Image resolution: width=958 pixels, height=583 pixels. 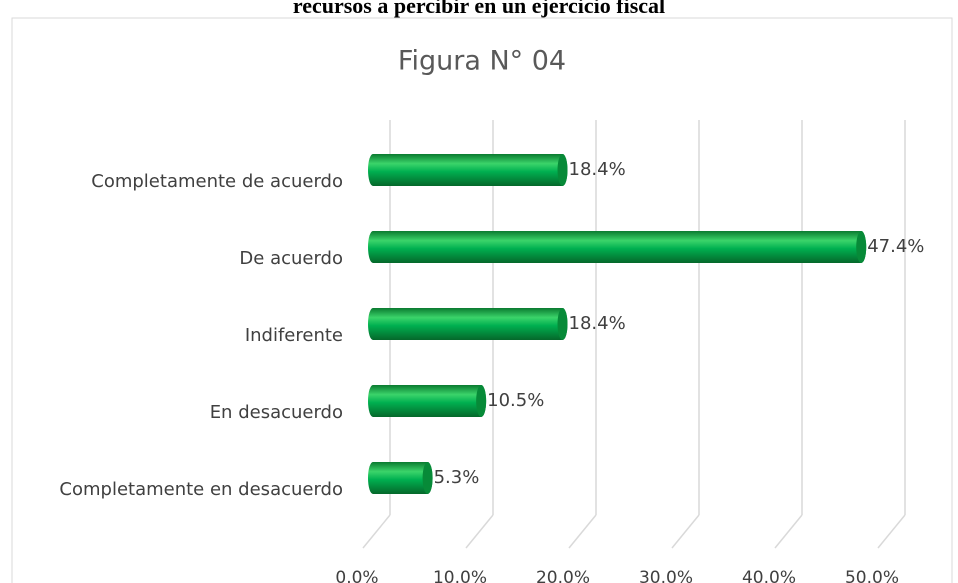 What do you see at coordinates (666, 575) in the screenshot?
I see `x-tick-label: 30.0%` at bounding box center [666, 575].